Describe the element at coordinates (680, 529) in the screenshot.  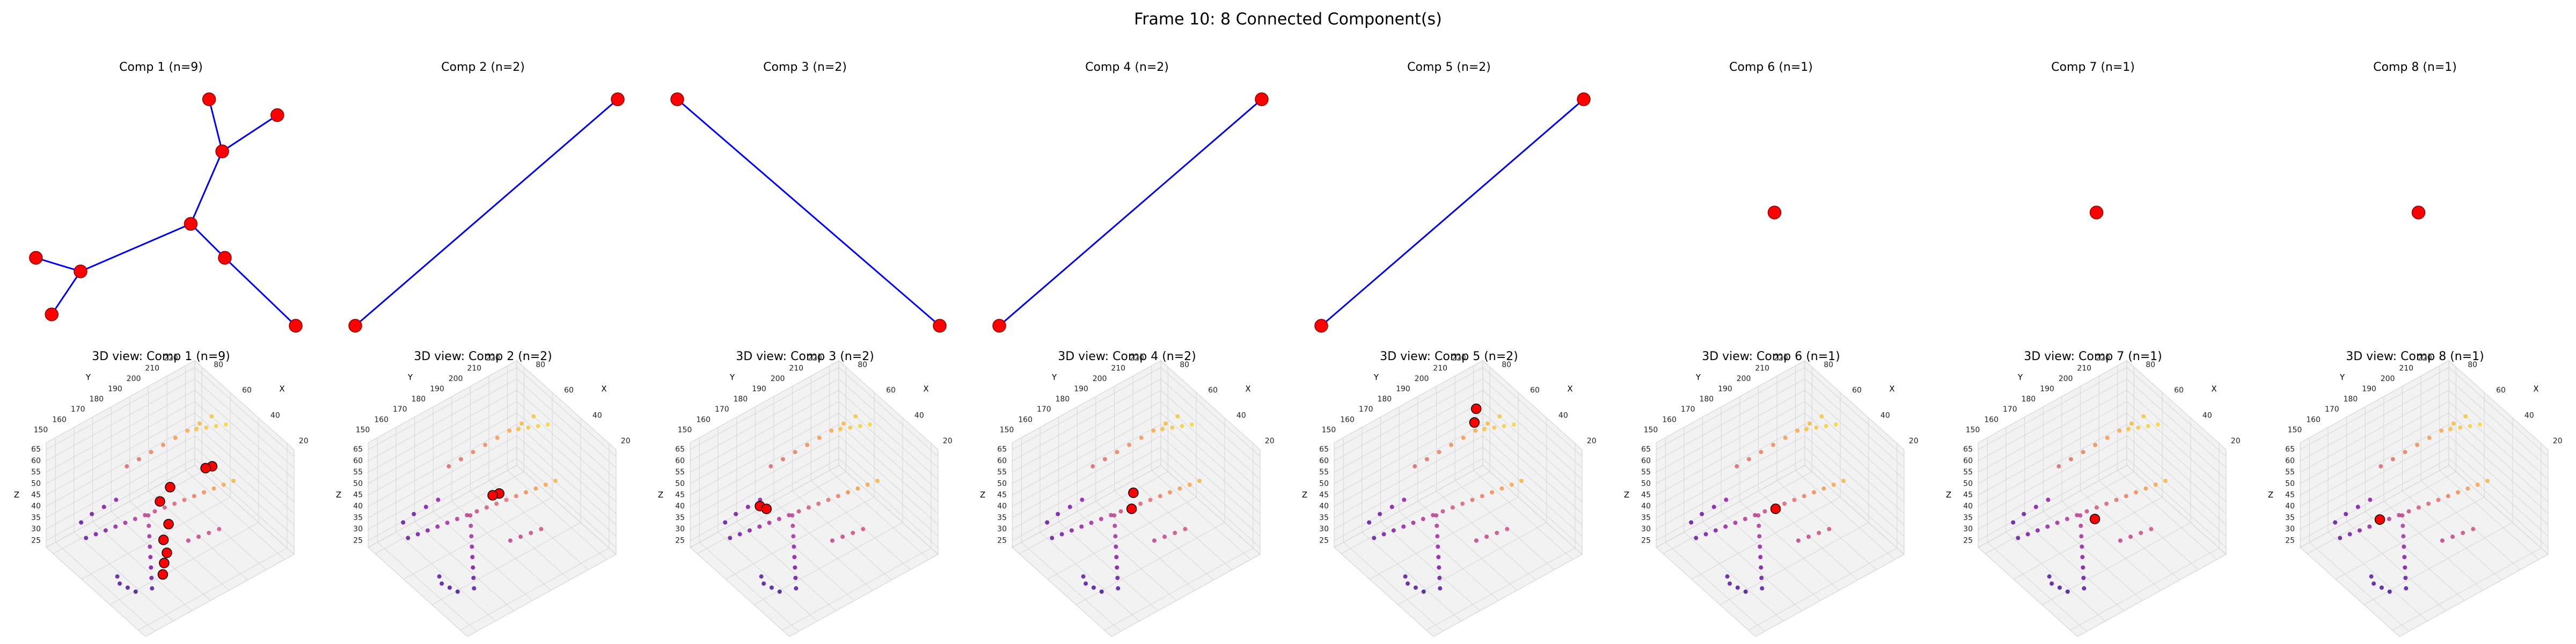
I see `z-tick-label: 30` at that location.